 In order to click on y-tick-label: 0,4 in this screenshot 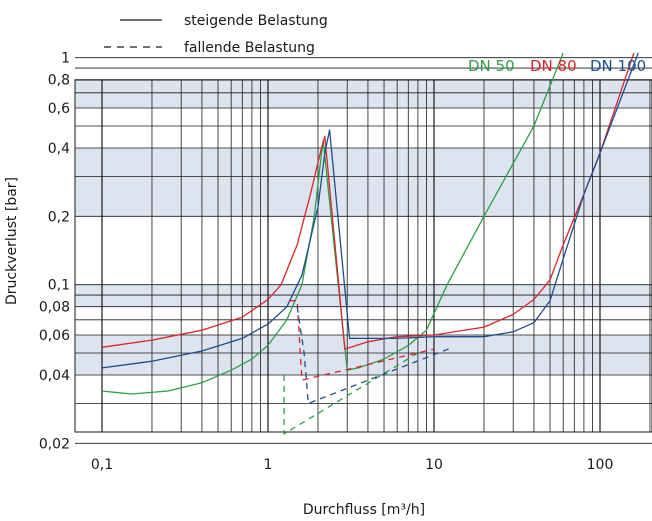, I will do `click(59, 149)`.